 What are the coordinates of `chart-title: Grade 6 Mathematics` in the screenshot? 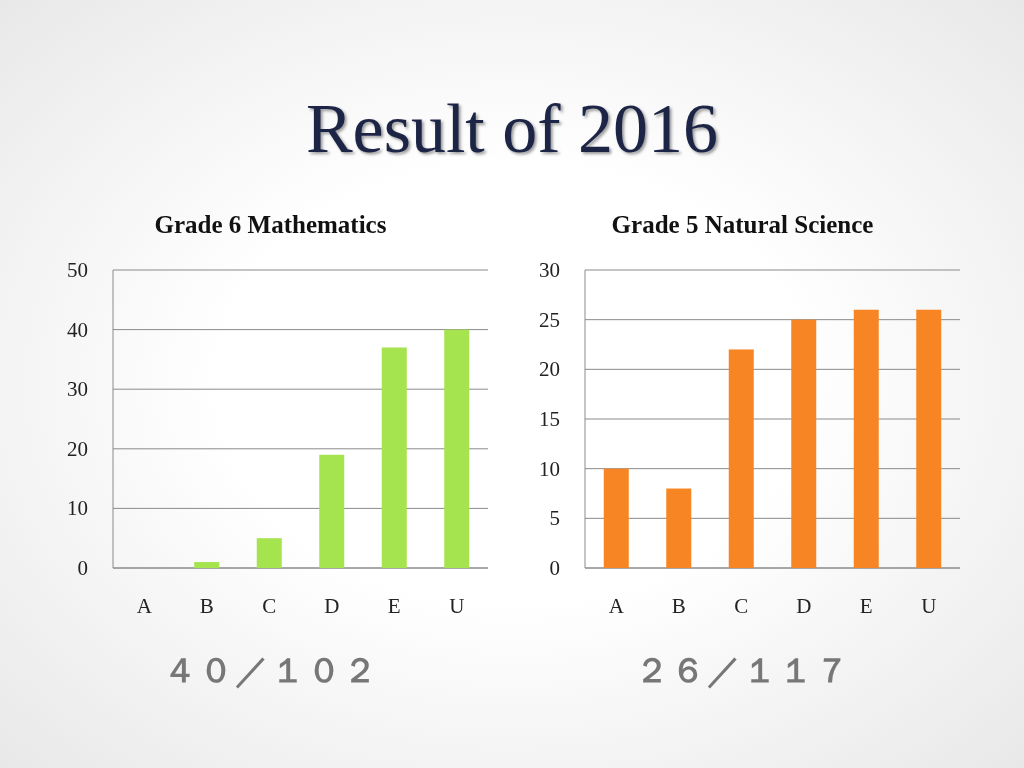 It's located at (270, 224).